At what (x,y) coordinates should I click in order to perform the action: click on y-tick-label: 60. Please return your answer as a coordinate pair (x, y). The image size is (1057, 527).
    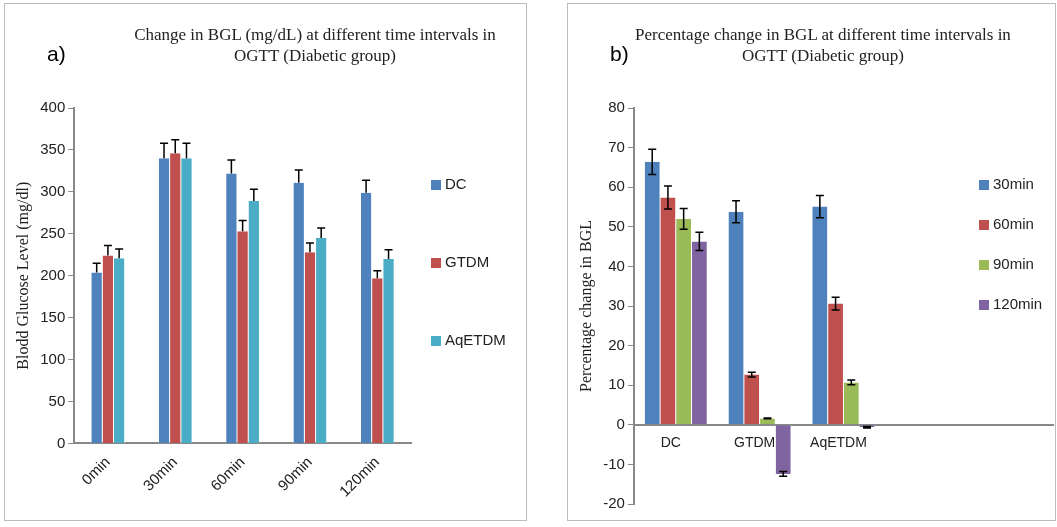
    Looking at the image, I should click on (616, 186).